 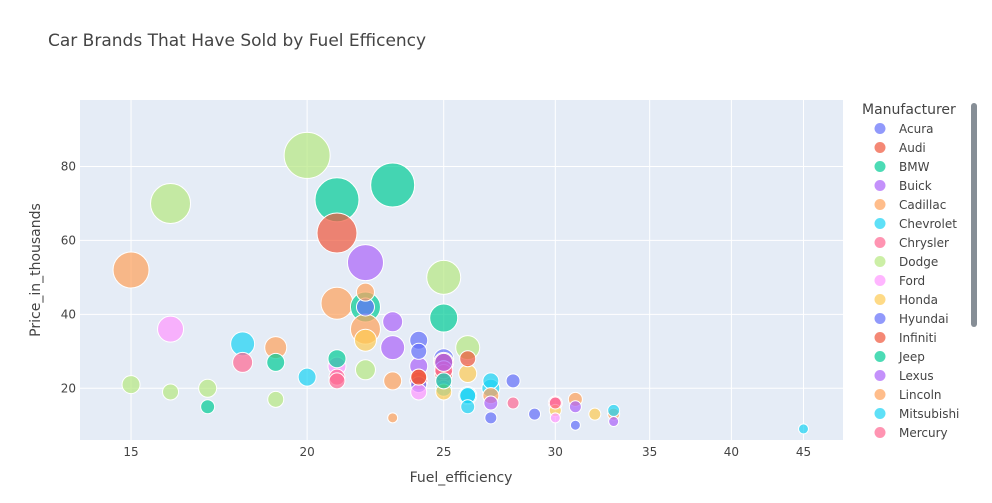 I want to click on legend-label: Chevrolet, so click(x=928, y=224).